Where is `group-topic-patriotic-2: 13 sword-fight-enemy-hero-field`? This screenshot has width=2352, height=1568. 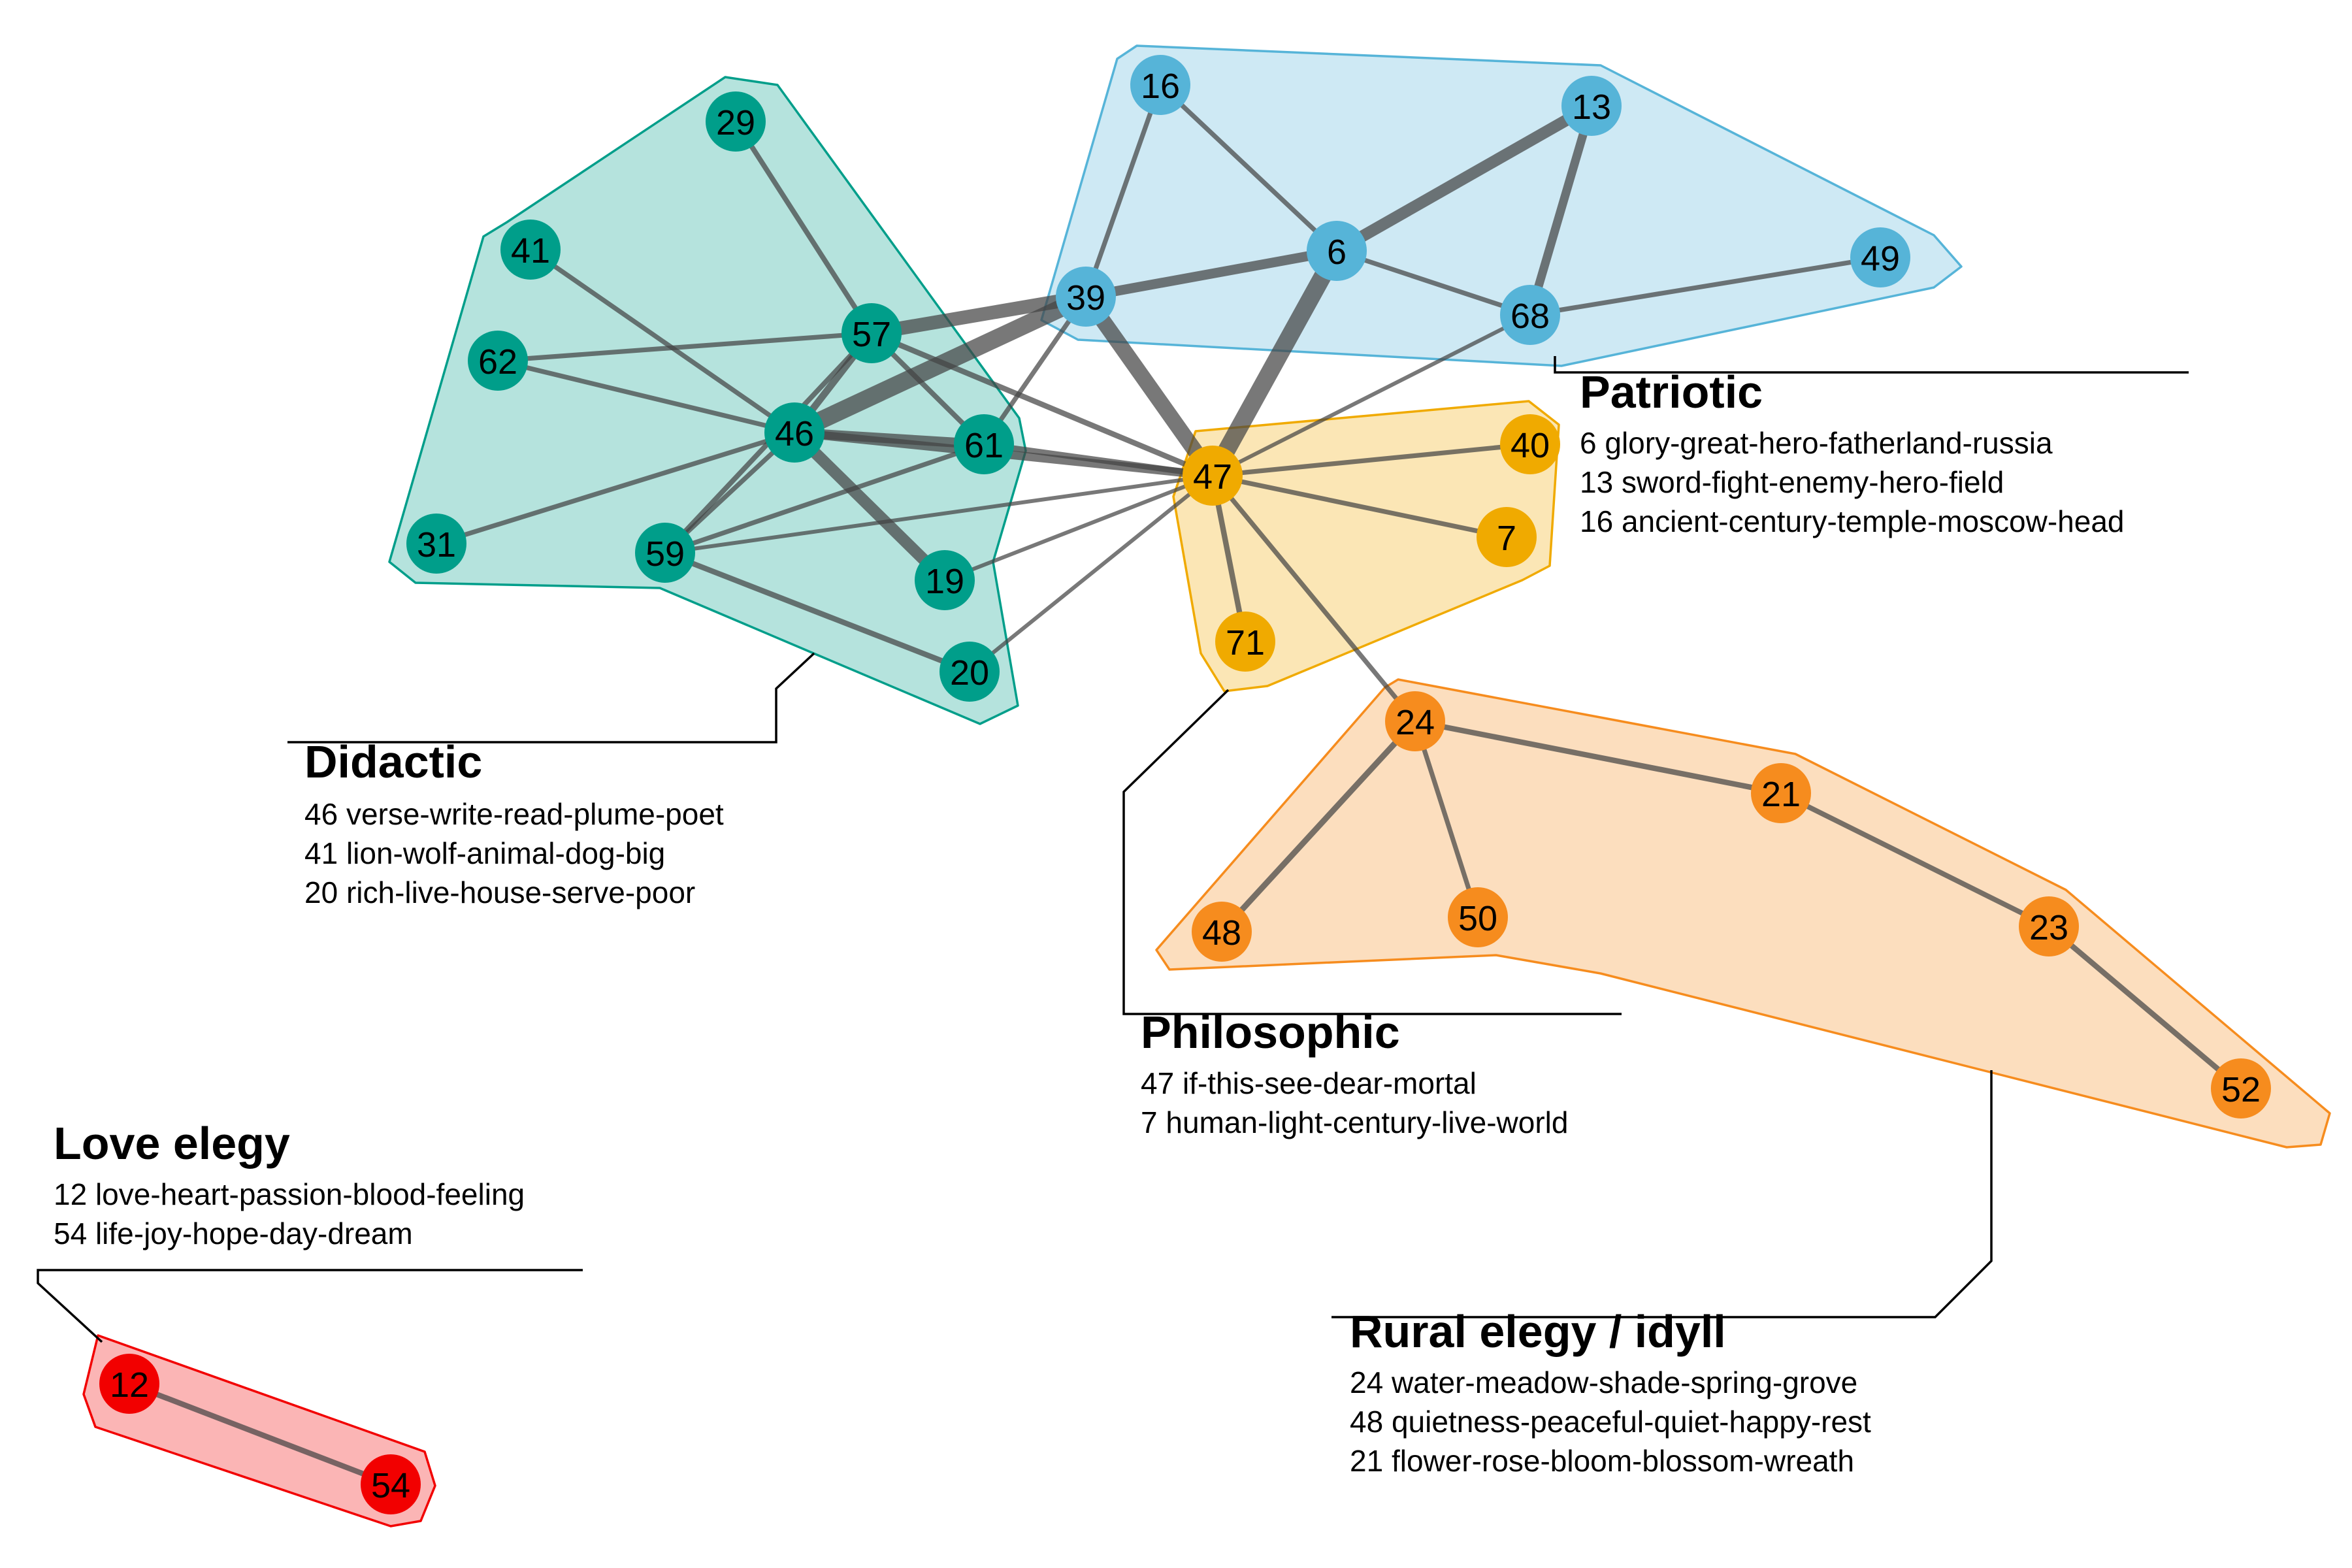
group-topic-patriotic-2: 13 sword-fight-enemy-hero-field is located at coordinates (1792, 482).